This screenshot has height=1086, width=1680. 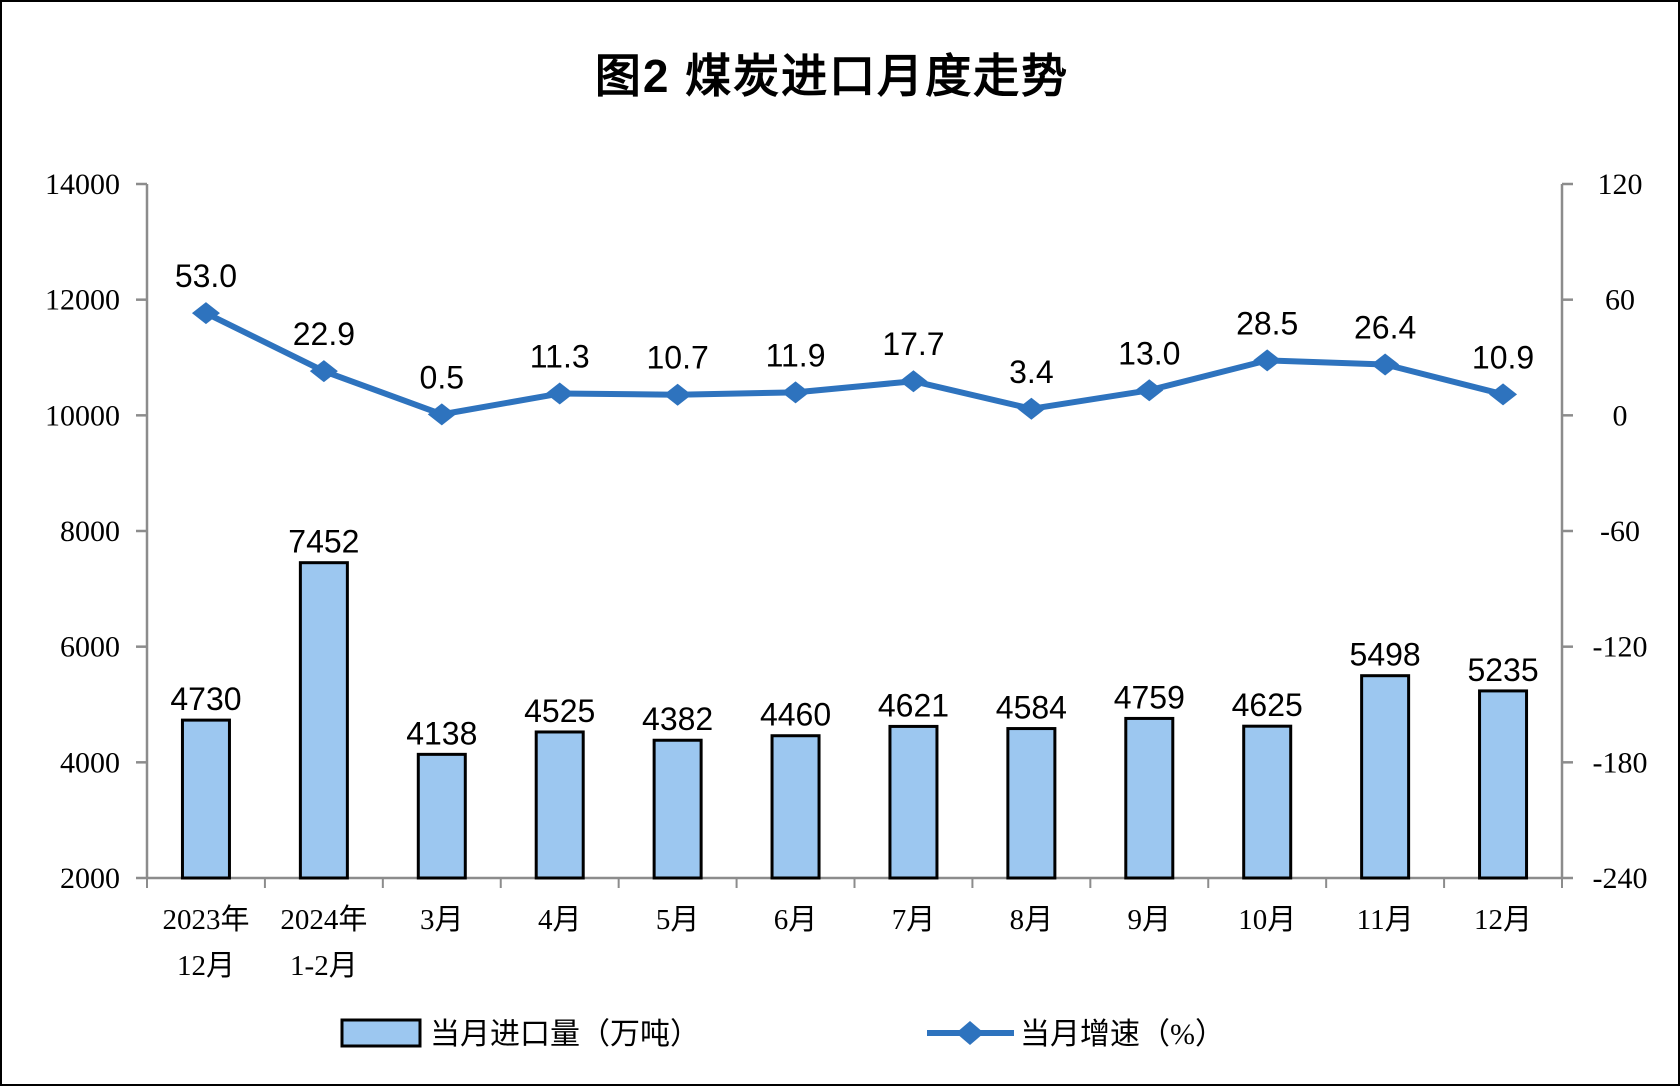 What do you see at coordinates (90, 647) in the screenshot?
I see `y-axis-left-tick-label: 6000` at bounding box center [90, 647].